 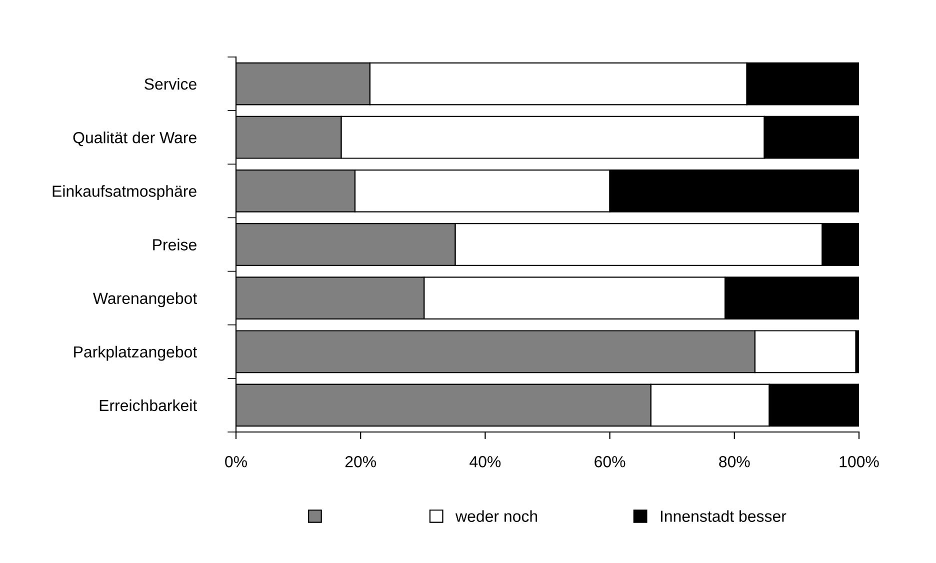 What do you see at coordinates (124, 192) in the screenshot?
I see `y-tick-label: Einkaufsatmosphäre` at bounding box center [124, 192].